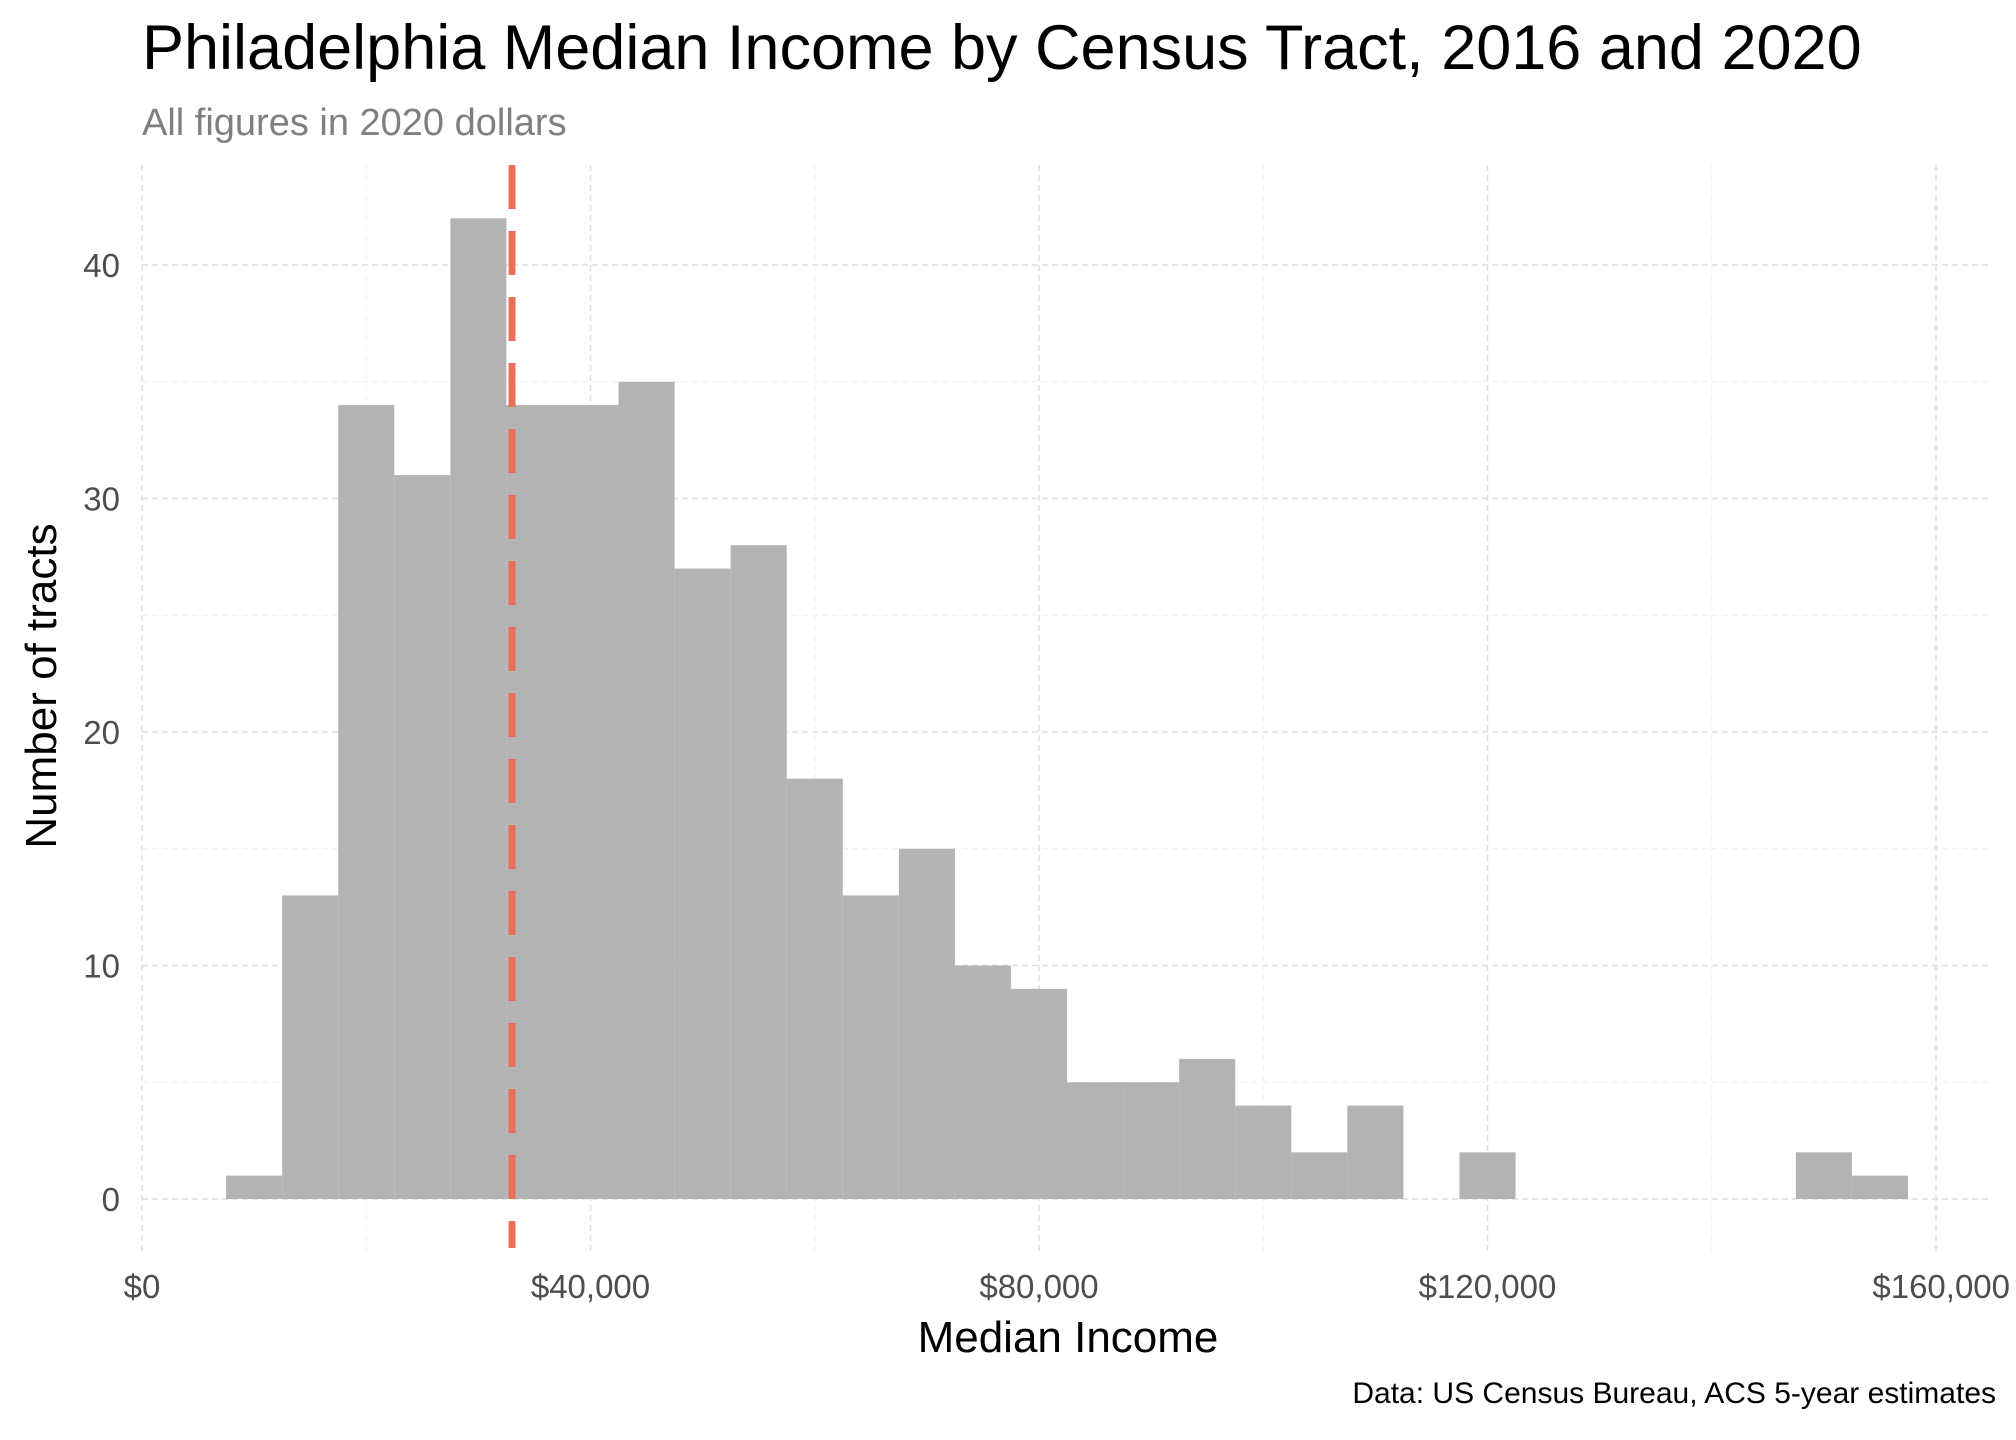 The image size is (2016, 1440). Describe the element at coordinates (101, 265) in the screenshot. I see `y-tick-label: 40` at that location.